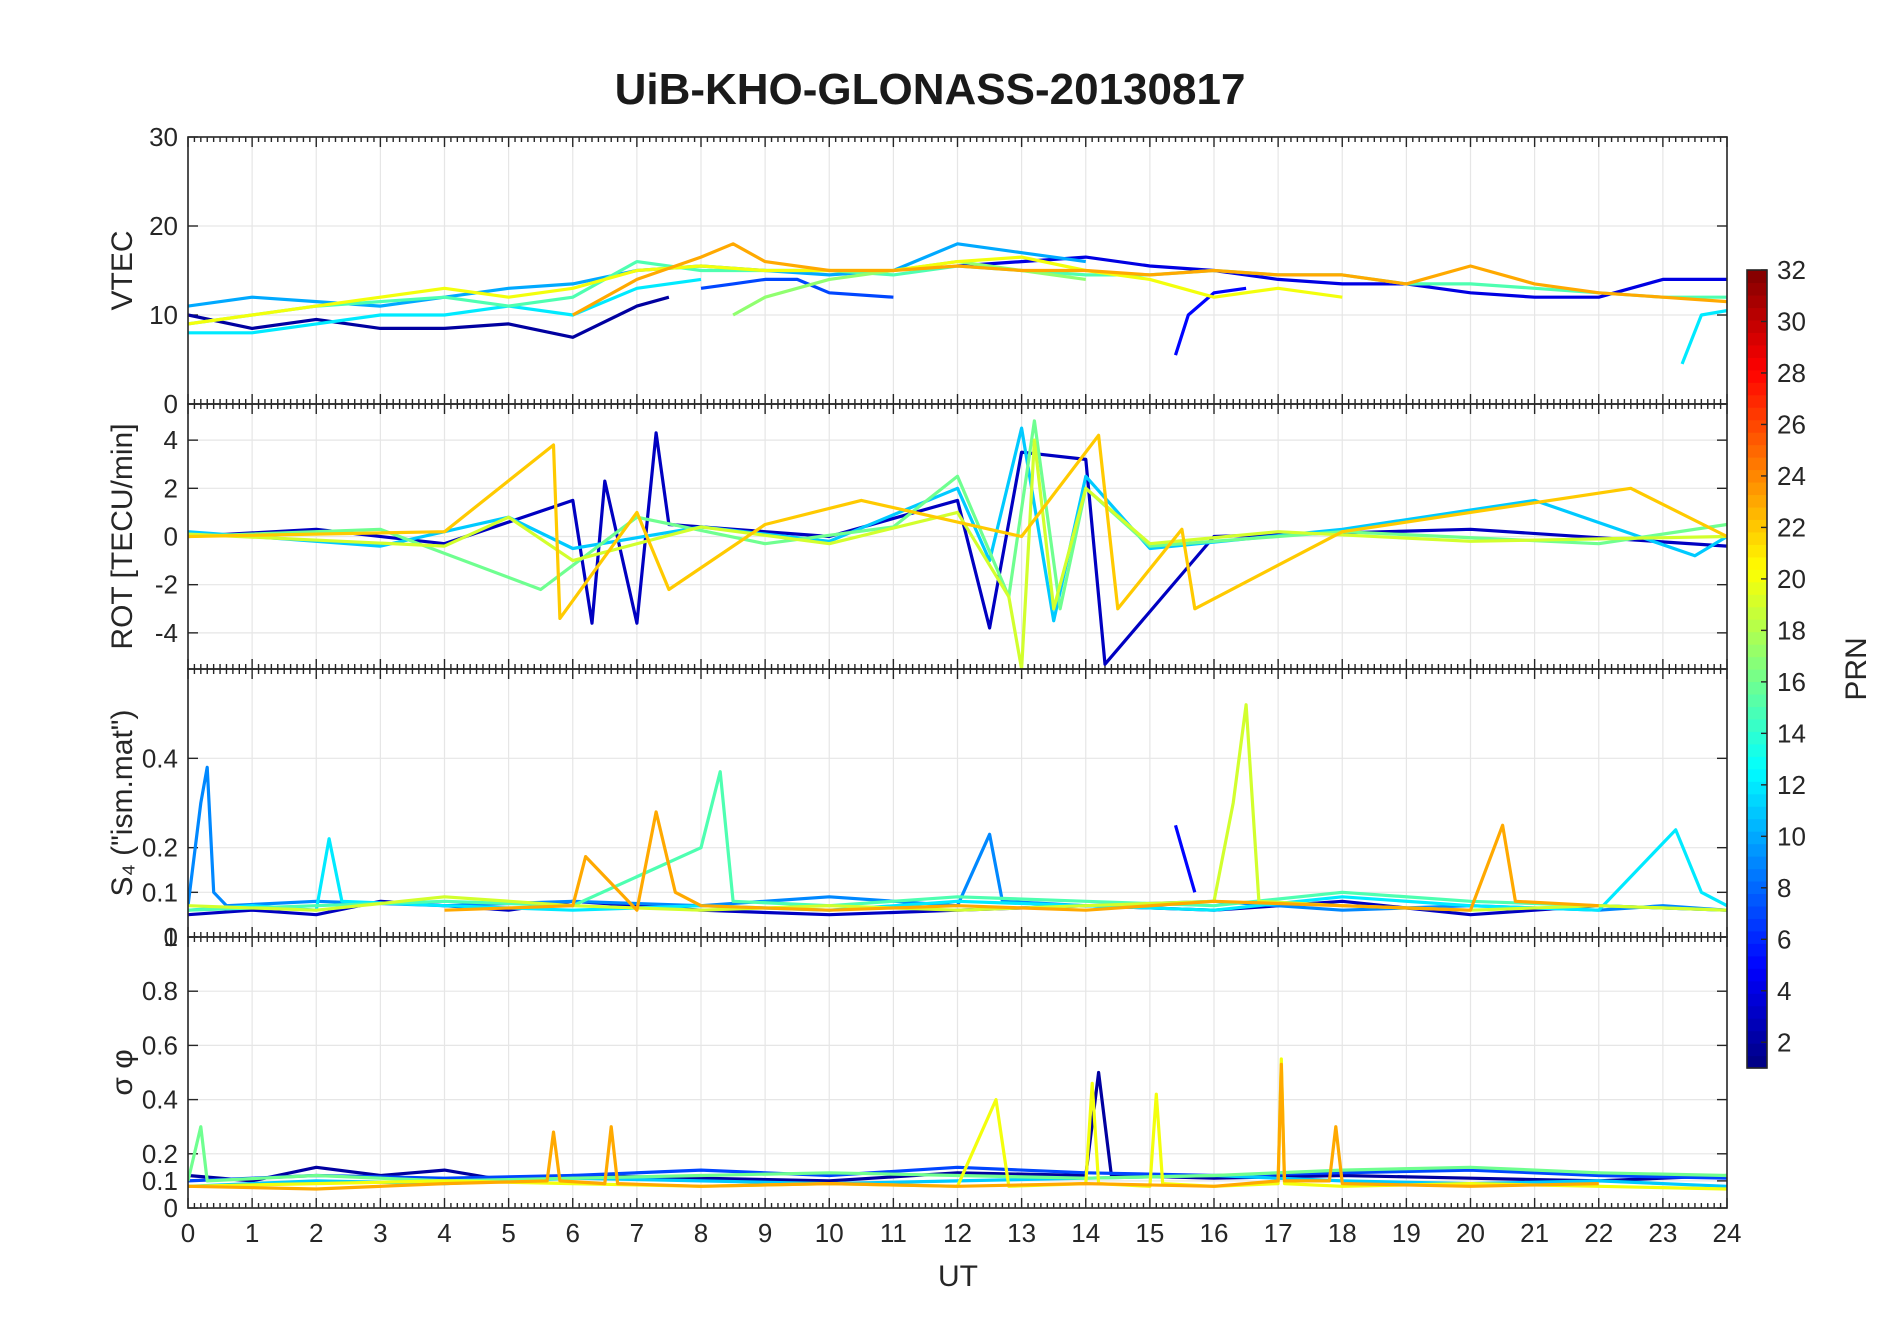  Describe the element at coordinates (163, 315) in the screenshot. I see `y-tick-label: 10` at that location.